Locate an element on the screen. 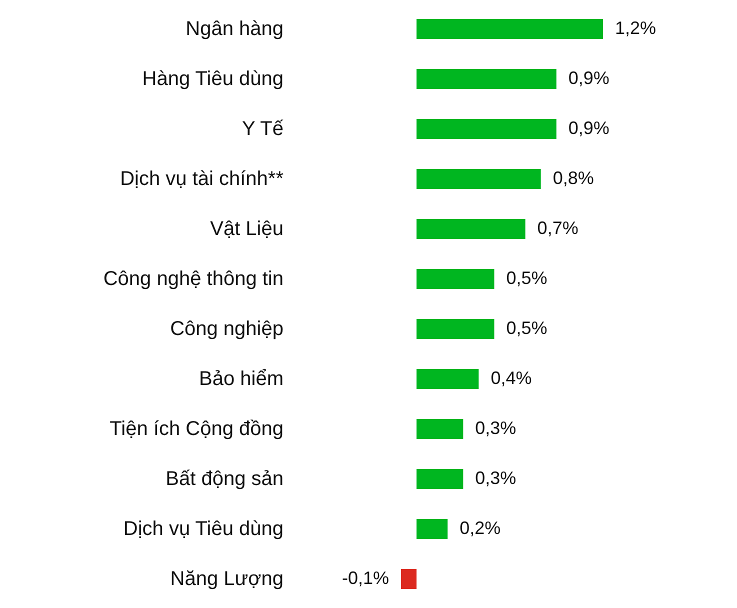  y-tick-label: Ngân hàng is located at coordinates (235, 29).